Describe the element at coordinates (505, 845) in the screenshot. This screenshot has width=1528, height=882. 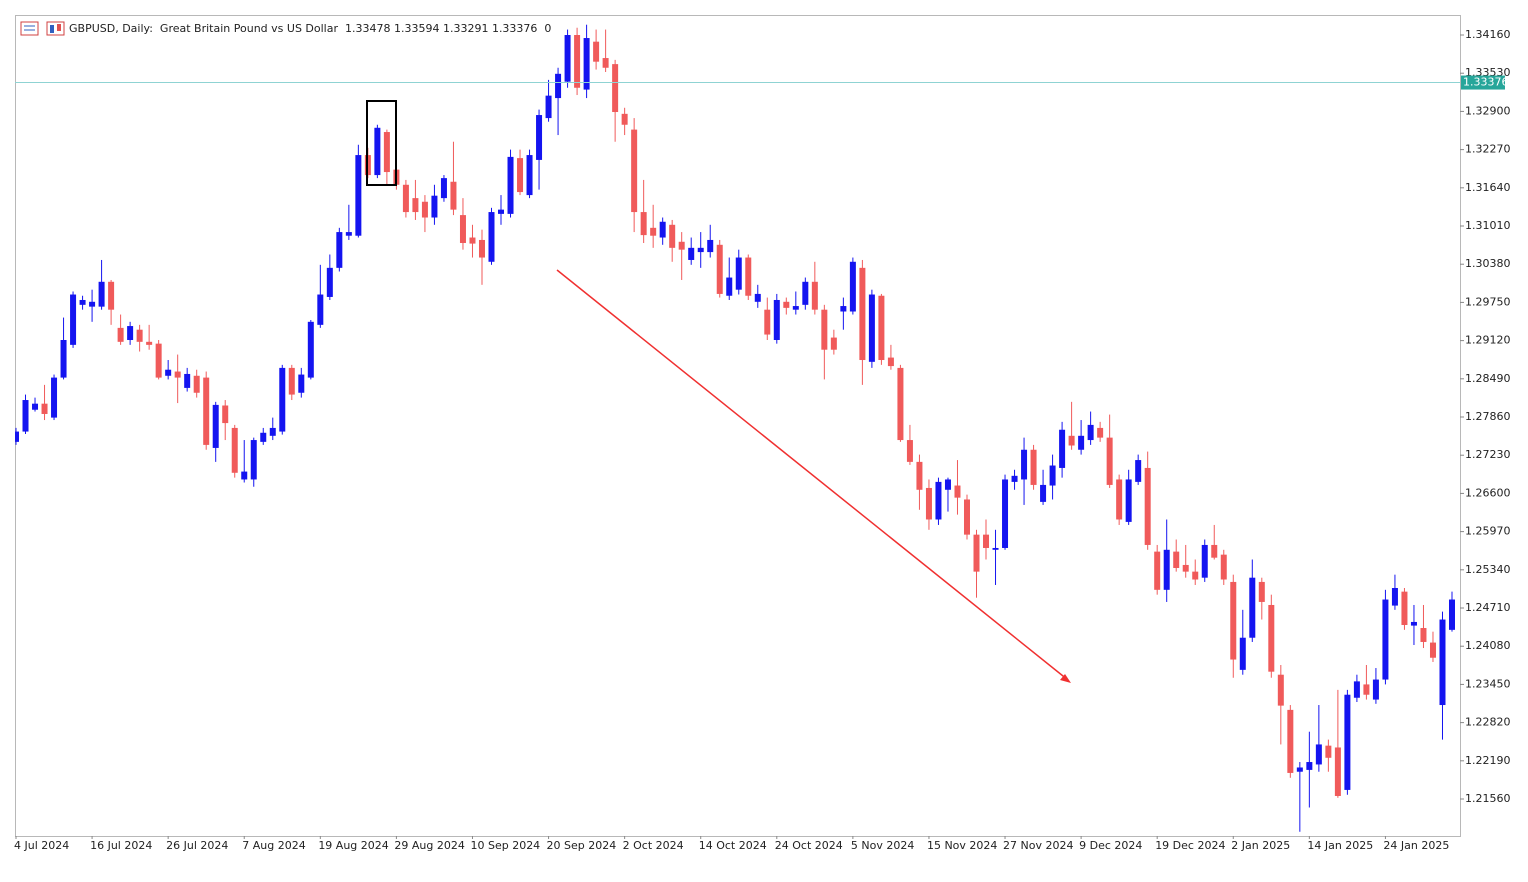
I see `x-tick-label: 10 Sep 2024` at that location.